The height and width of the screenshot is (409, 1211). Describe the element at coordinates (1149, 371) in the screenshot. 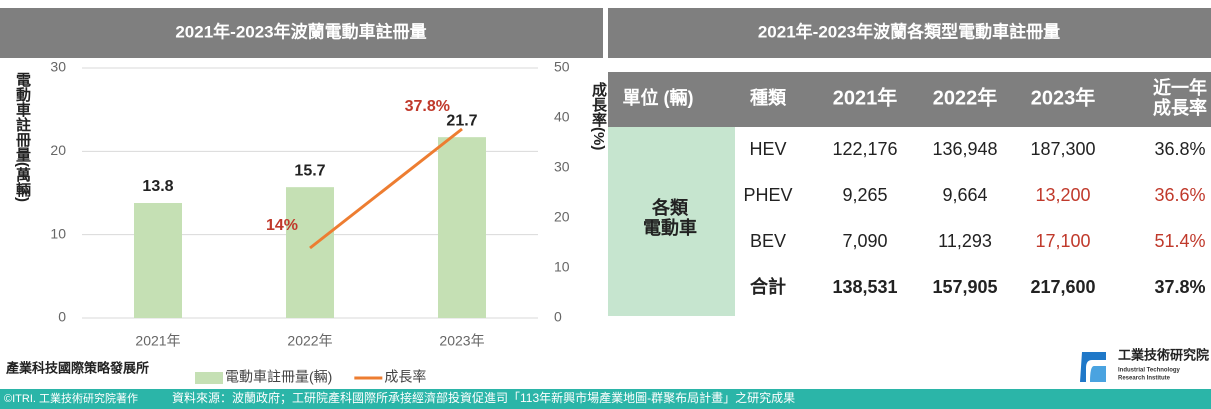

I see `logo-en: Industrial Technology` at that location.